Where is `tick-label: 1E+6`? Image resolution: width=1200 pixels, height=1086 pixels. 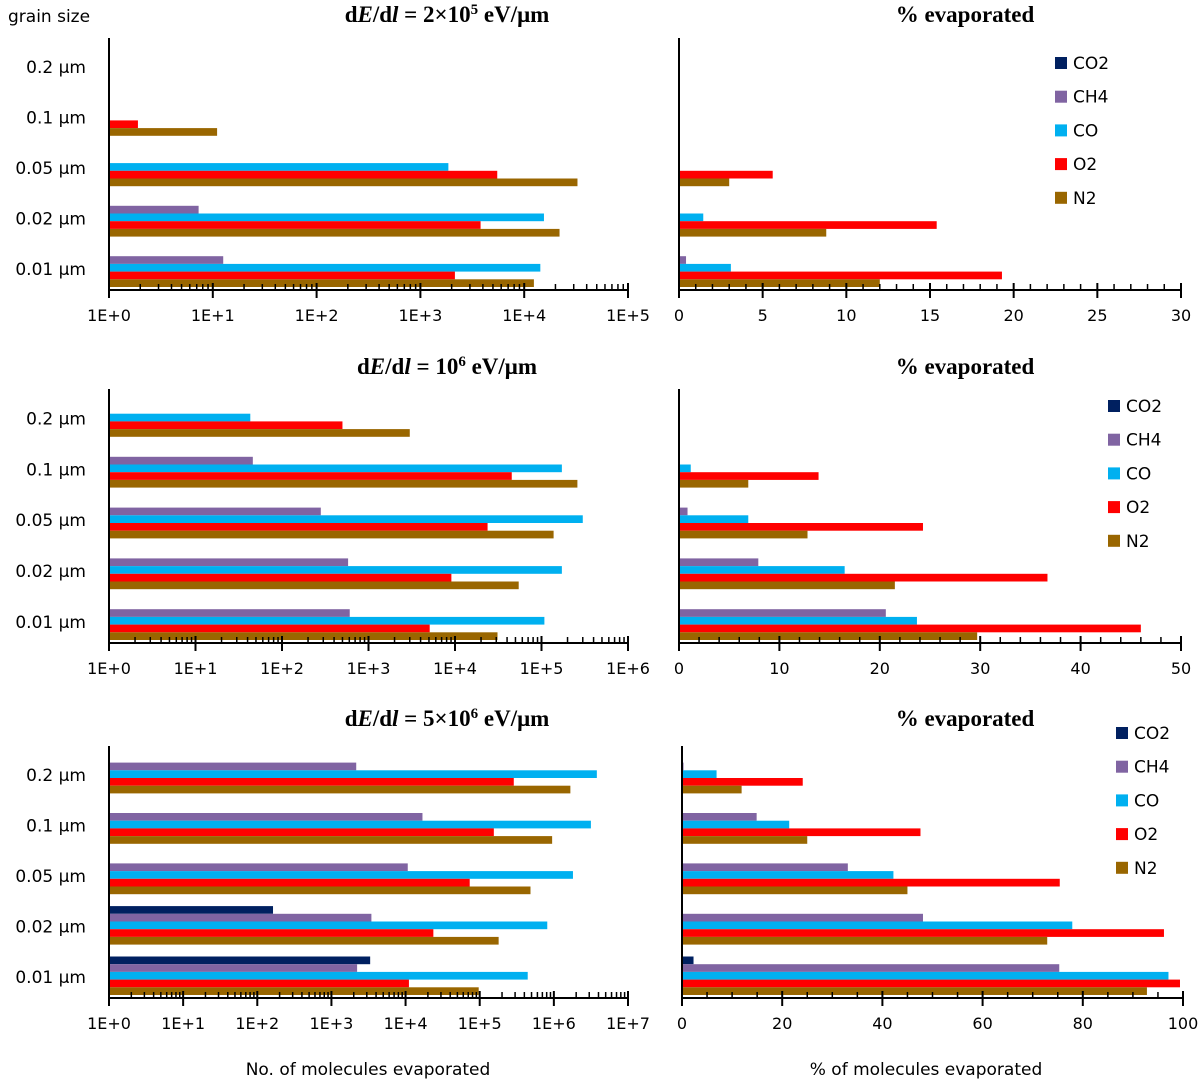 tick-label: 1E+6 is located at coordinates (554, 1023).